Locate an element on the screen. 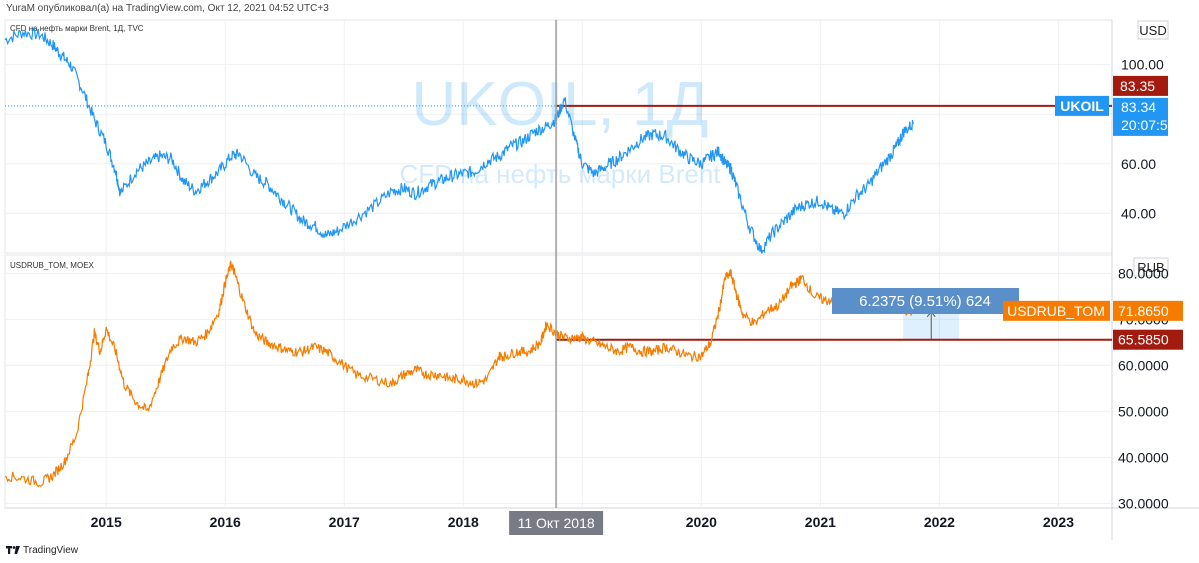 This screenshot has height=563, width=1199. ukoil-last-price-value: 83.34 is located at coordinates (1138, 107).